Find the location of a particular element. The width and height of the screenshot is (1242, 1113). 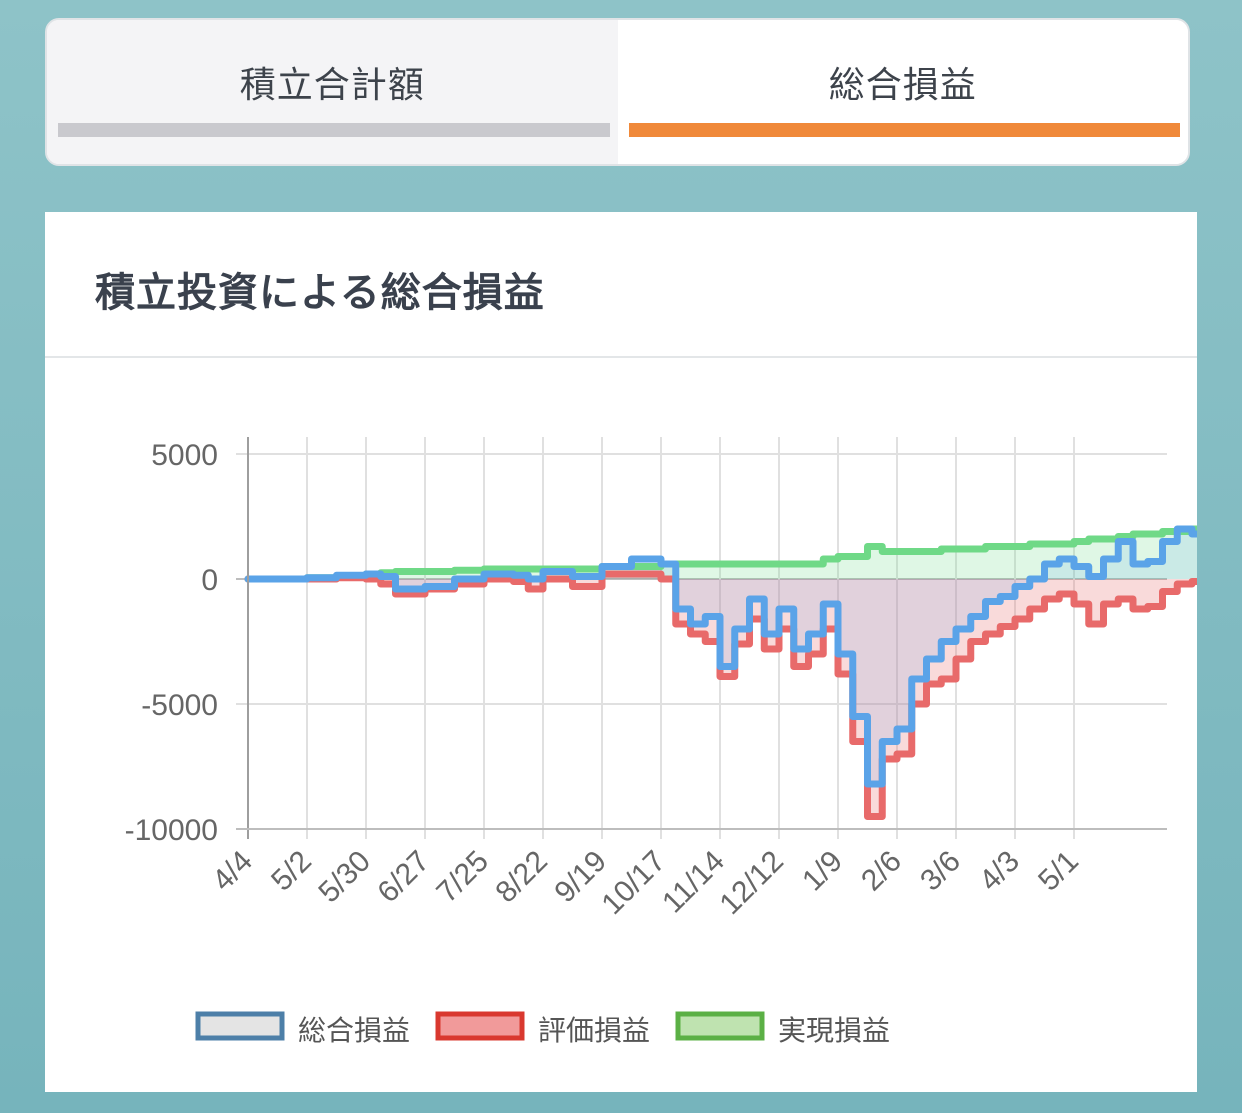

y-tick-label: 0 is located at coordinates (209, 580).